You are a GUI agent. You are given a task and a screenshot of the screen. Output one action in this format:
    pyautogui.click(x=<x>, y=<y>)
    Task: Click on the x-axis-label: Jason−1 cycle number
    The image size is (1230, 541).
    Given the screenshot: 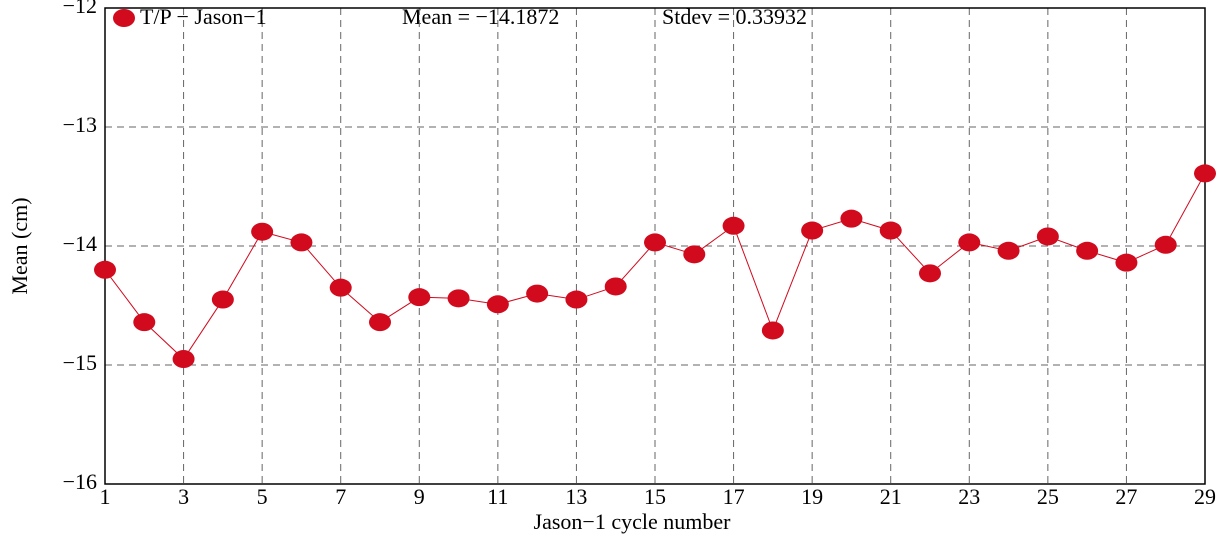 What is the action you would take?
    pyautogui.click(x=633, y=521)
    